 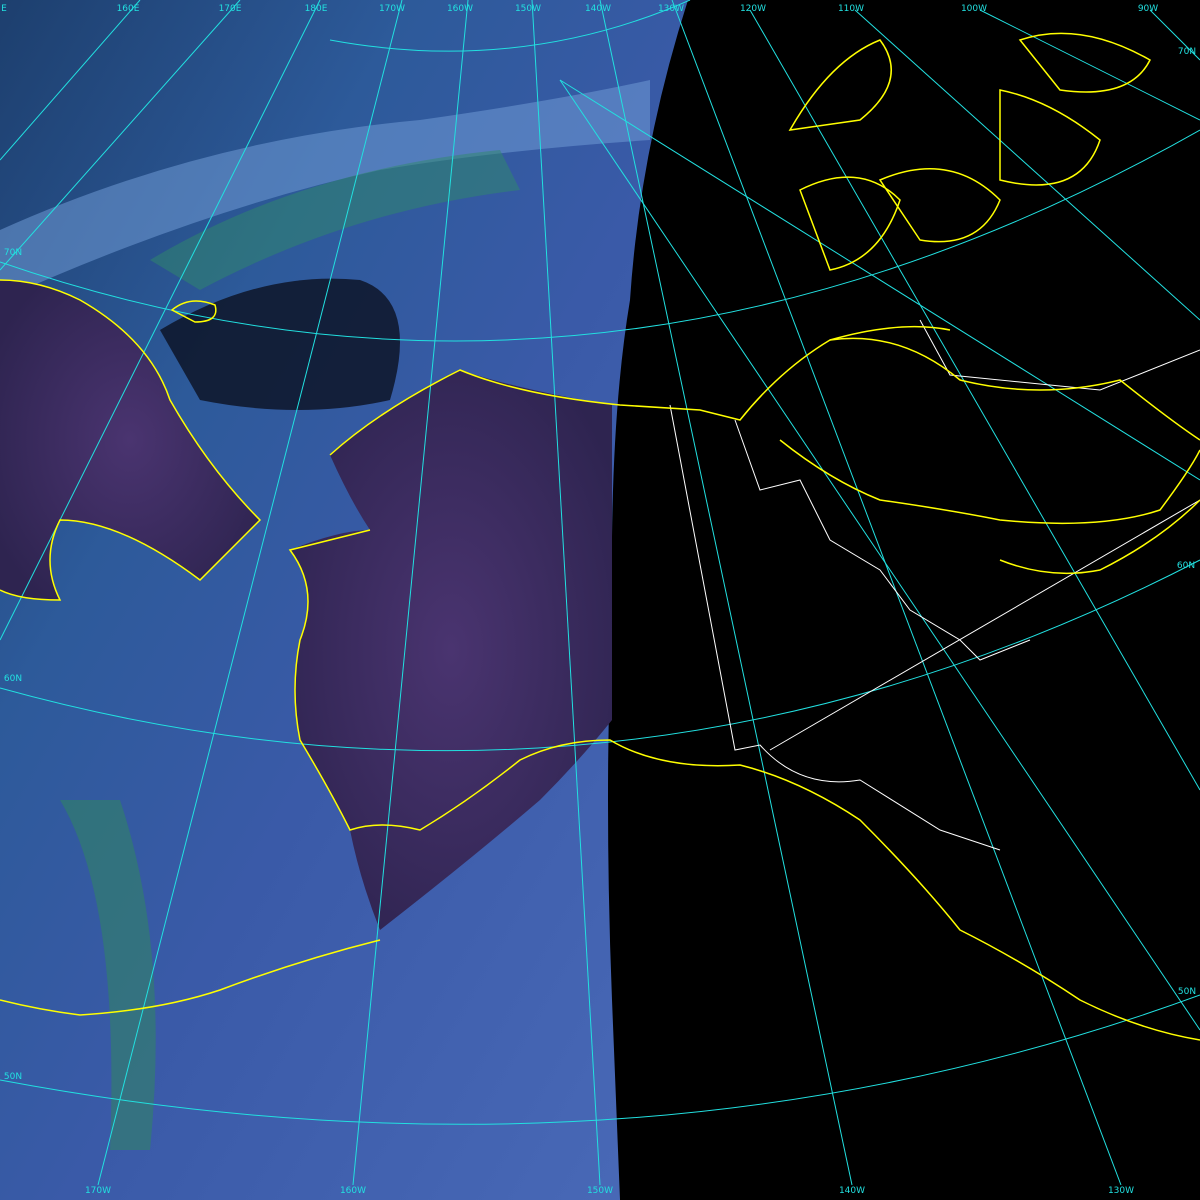 What do you see at coordinates (969, 151) in the screenshot?
I see `arctic-islands` at bounding box center [969, 151].